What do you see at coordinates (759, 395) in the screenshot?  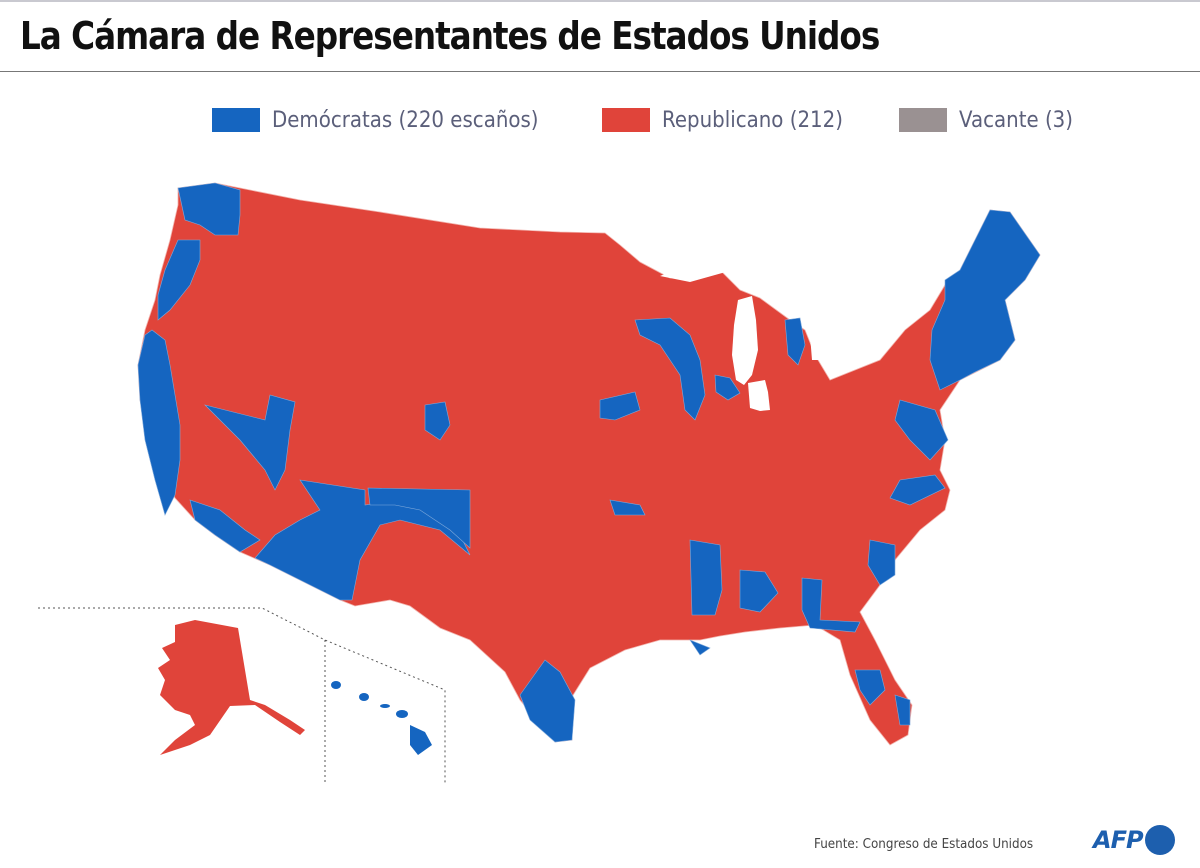 I see `vacant-district` at bounding box center [759, 395].